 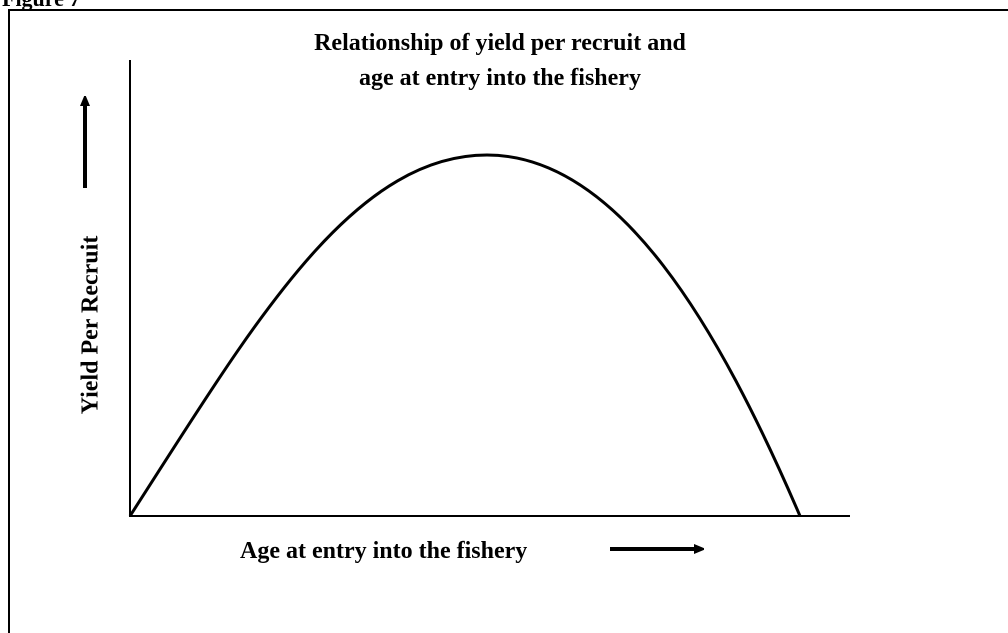 I want to click on figure-label: Figure 7, so click(x=41, y=5).